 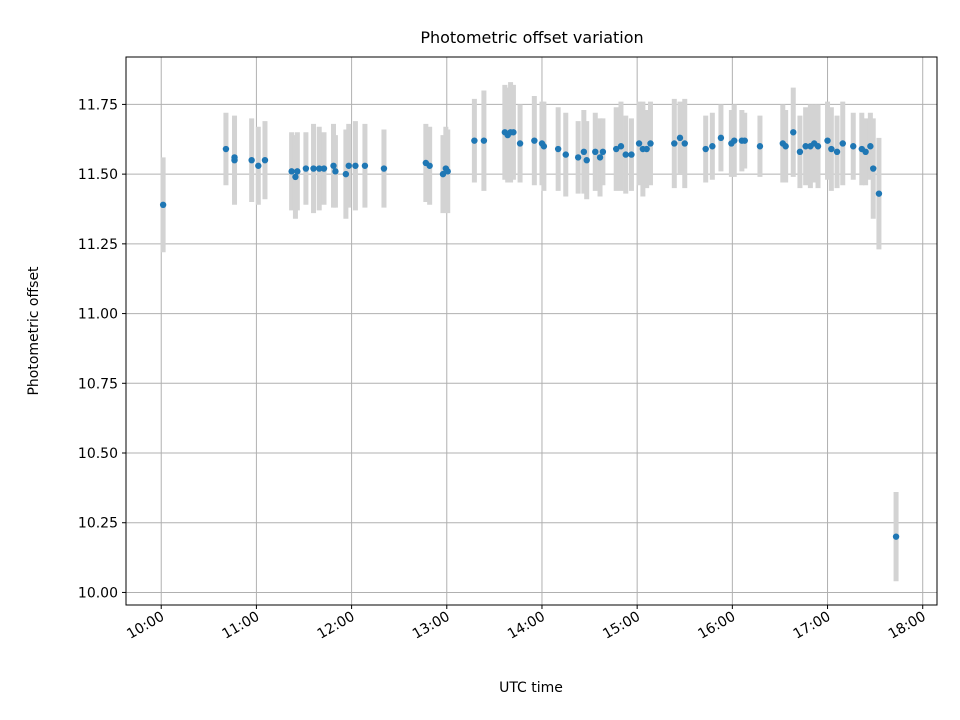 I want to click on y-tick-label: 10.50, so click(x=98, y=454).